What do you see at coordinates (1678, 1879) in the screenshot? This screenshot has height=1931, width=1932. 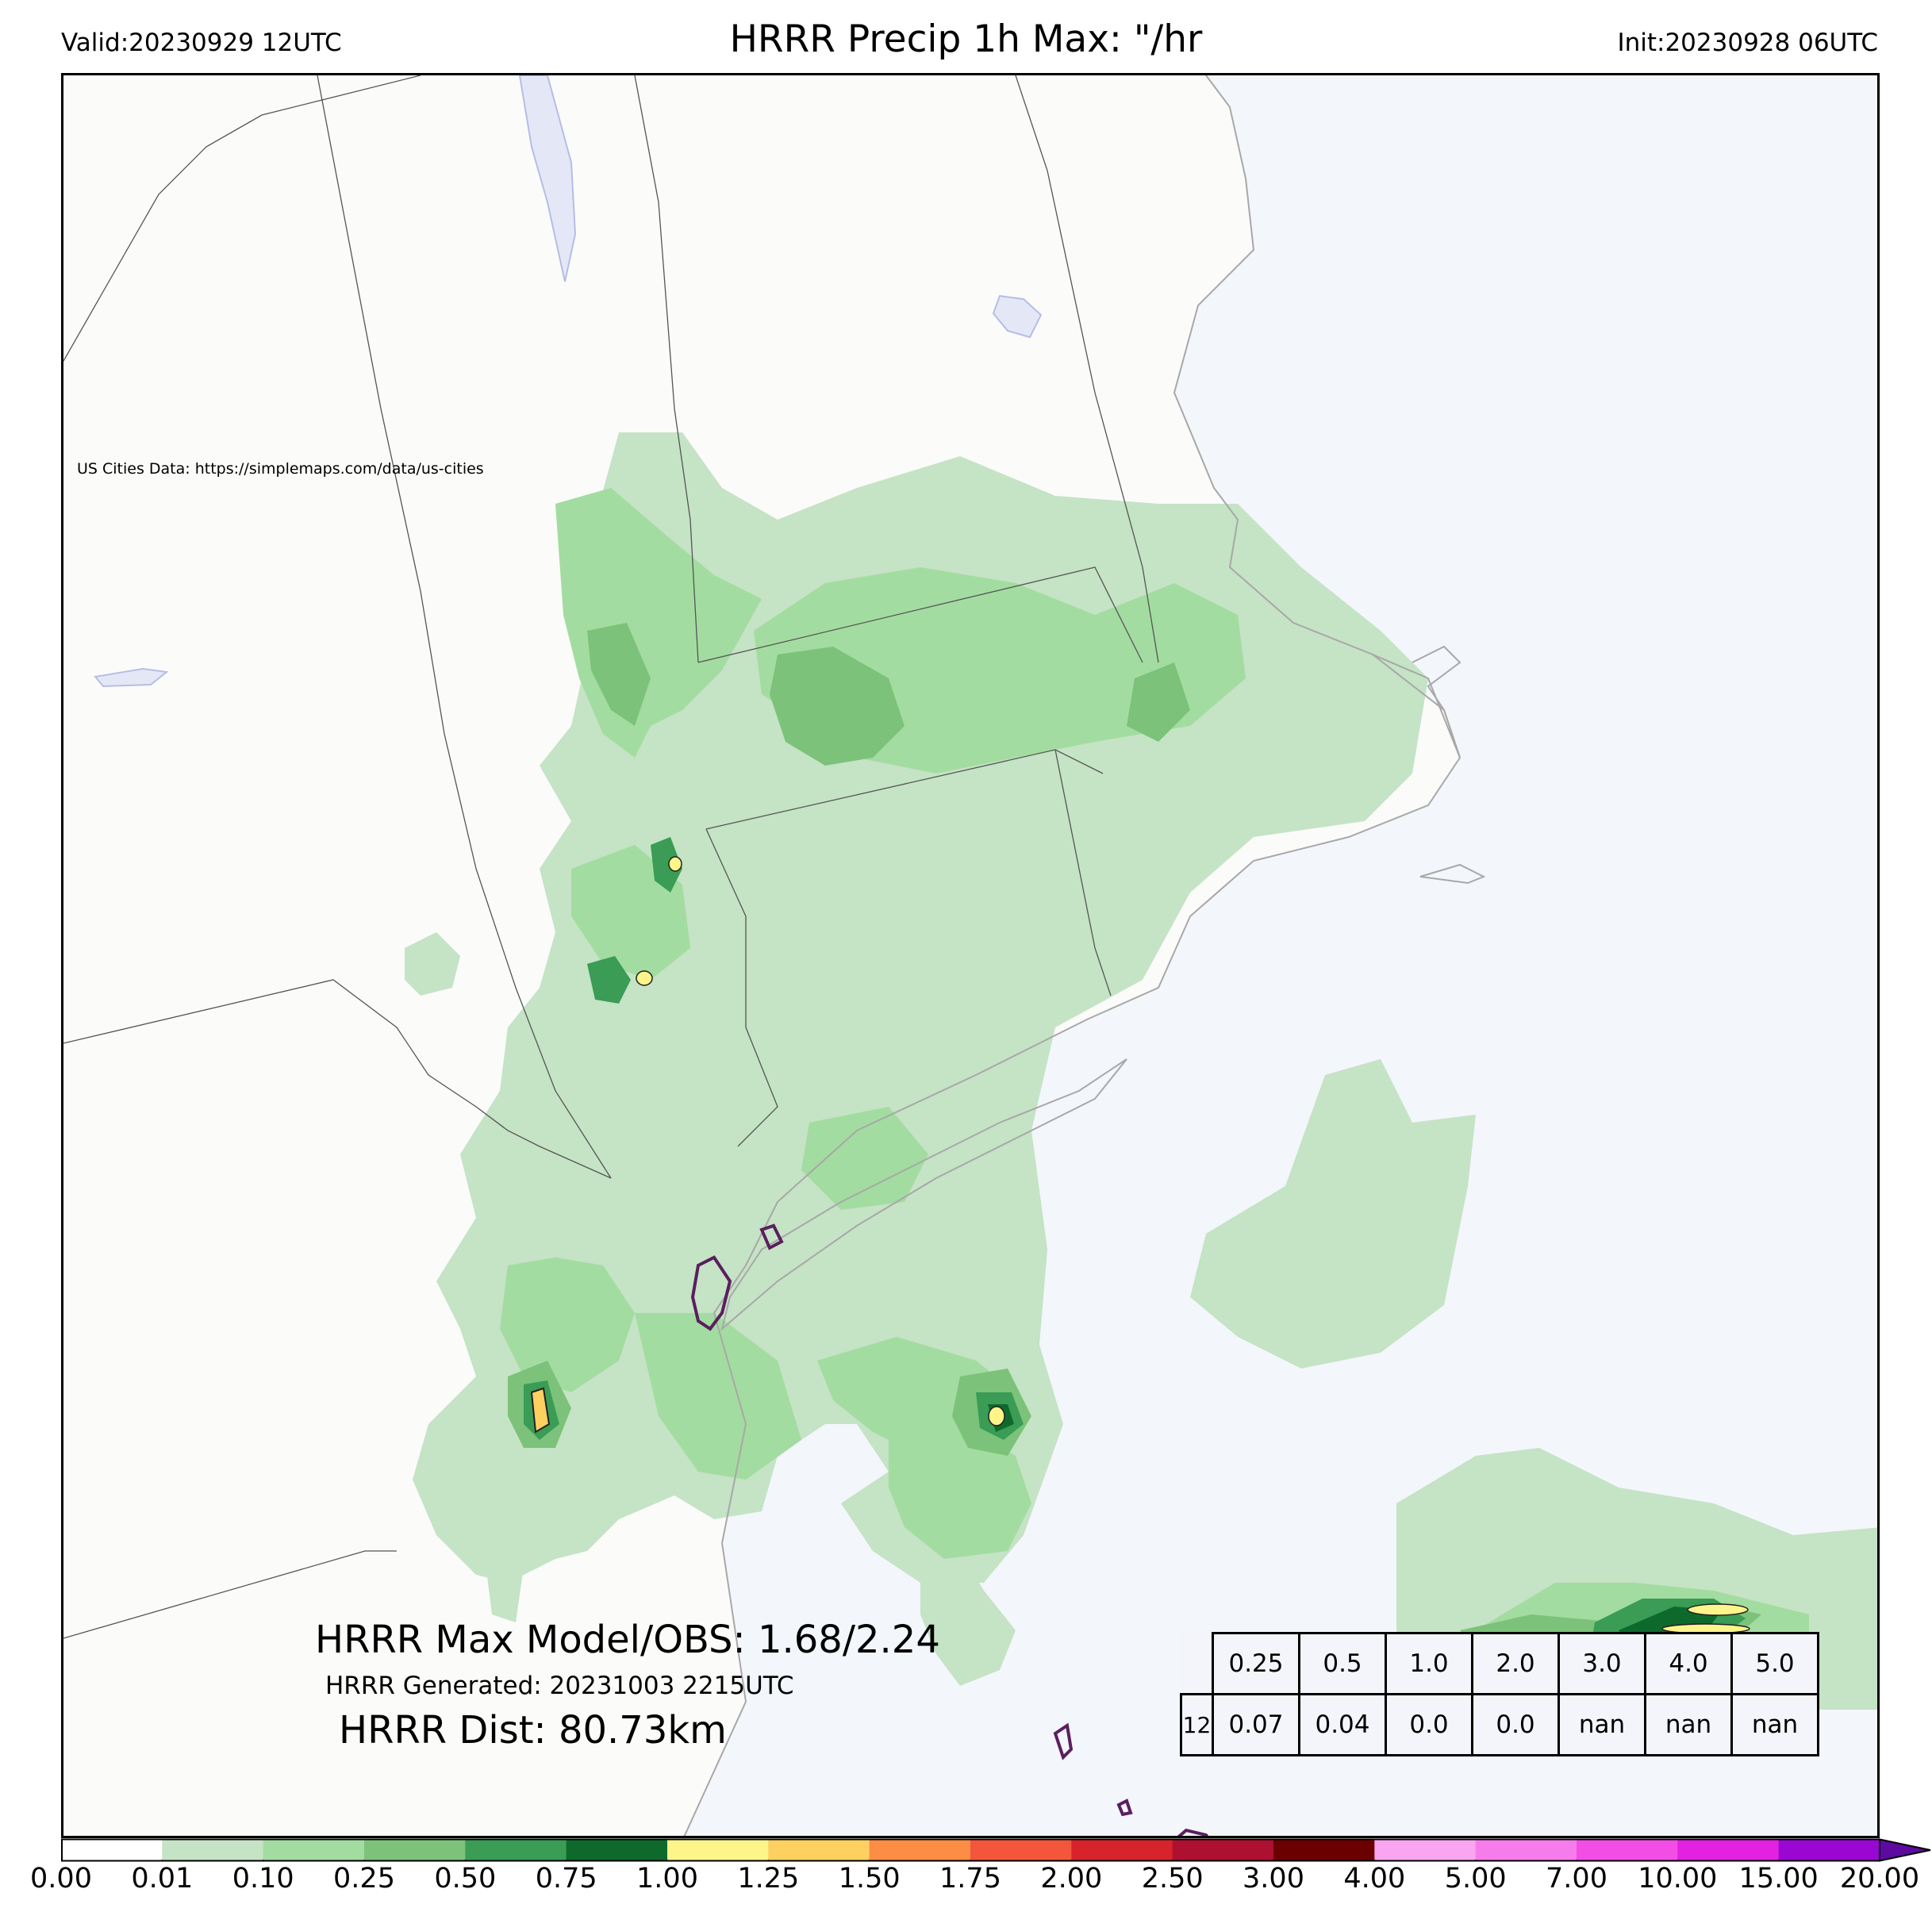 I see `colorbar-tick-label: 10.00` at bounding box center [1678, 1879].